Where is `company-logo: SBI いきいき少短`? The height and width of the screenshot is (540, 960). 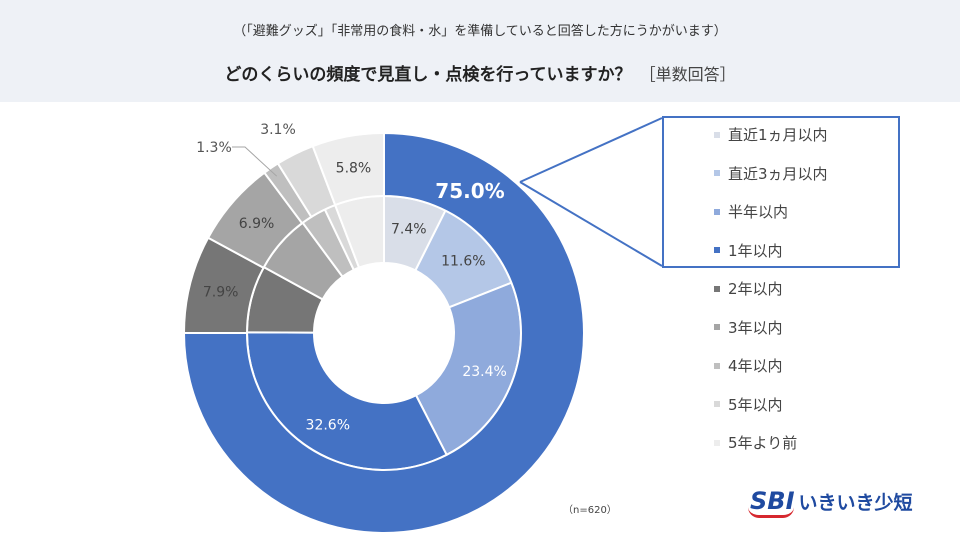 company-logo: SBI いきいき少短 is located at coordinates (830, 504).